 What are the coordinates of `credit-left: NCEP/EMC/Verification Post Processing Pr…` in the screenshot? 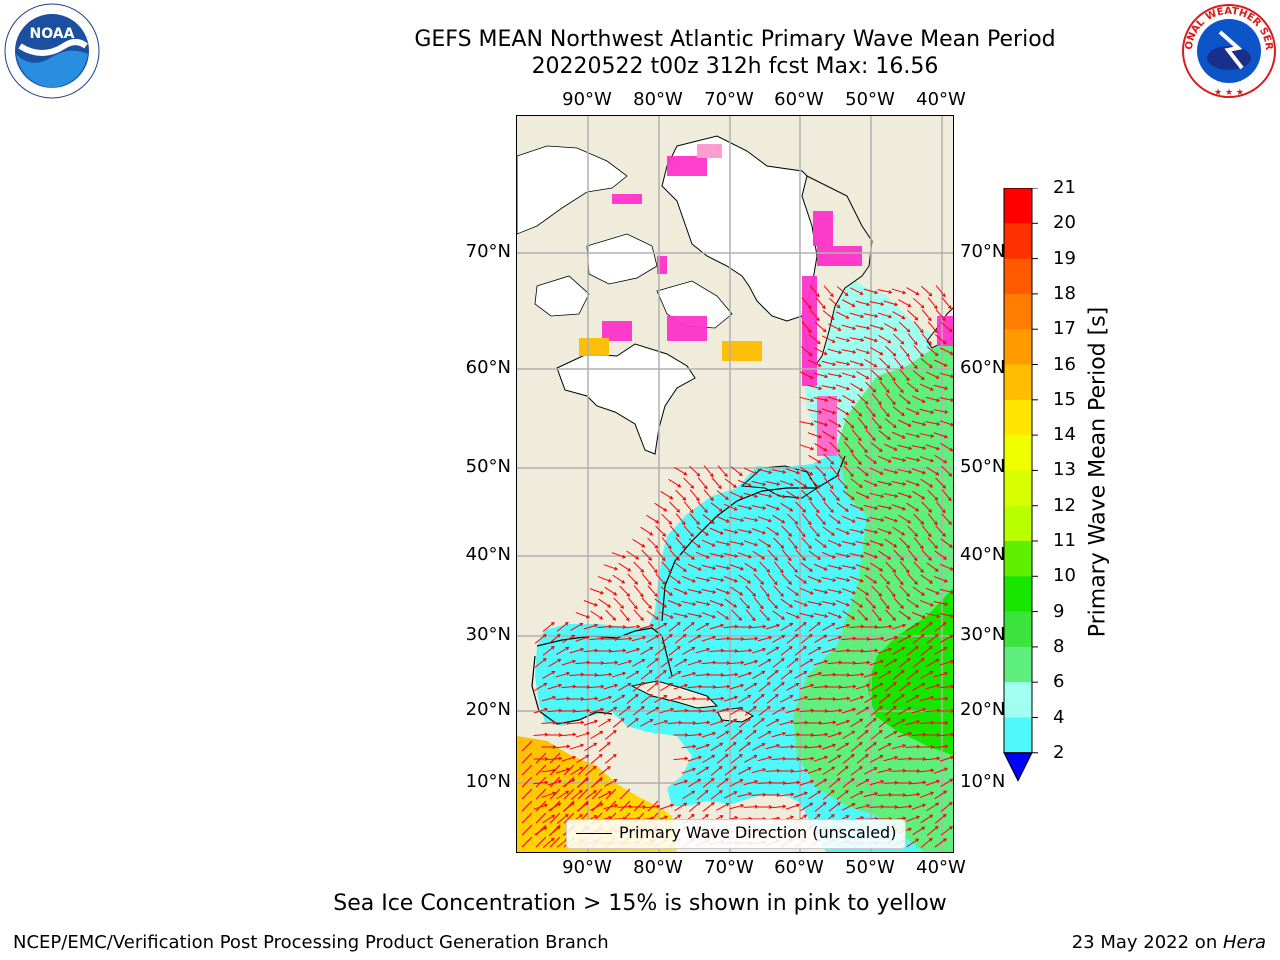 It's located at (311, 942).